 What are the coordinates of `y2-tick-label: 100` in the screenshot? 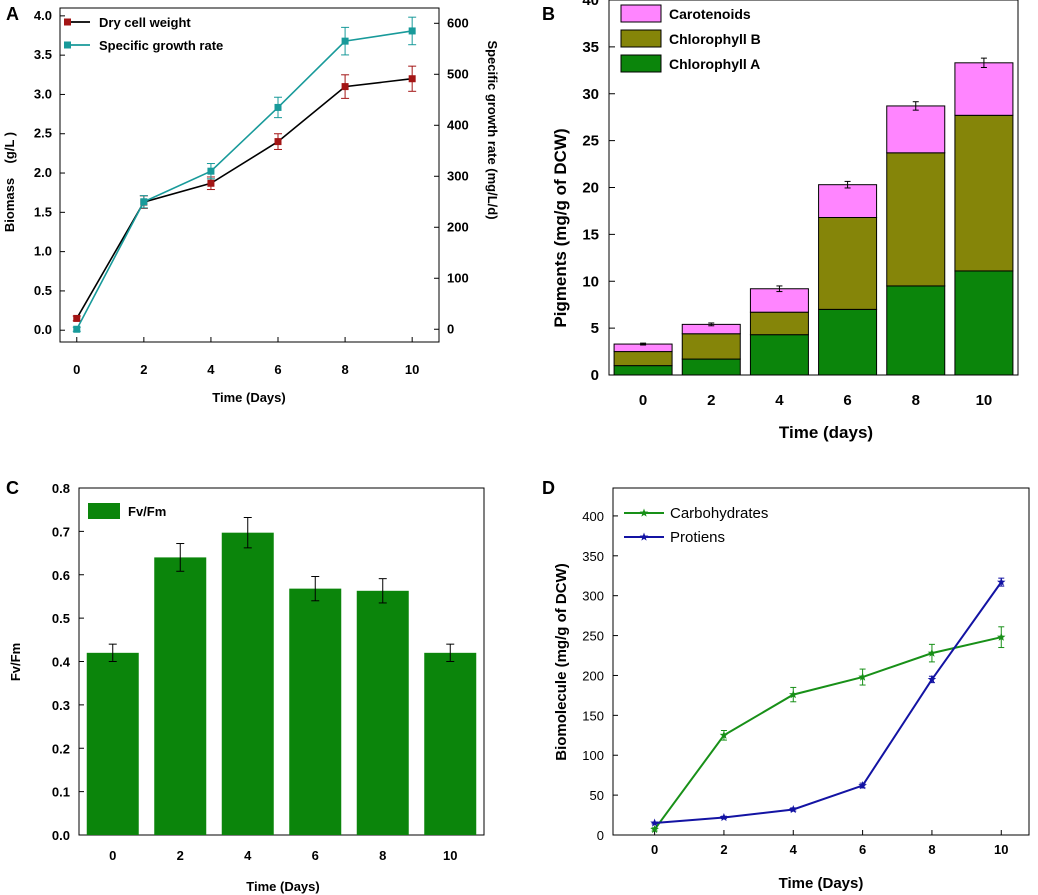 It's located at (458, 277).